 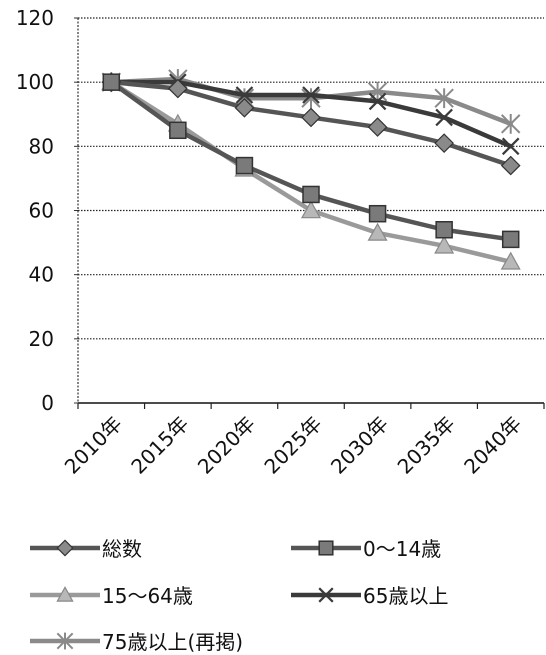 What do you see at coordinates (41, 146) in the screenshot?
I see `y-tick-label-80: 80` at bounding box center [41, 146].